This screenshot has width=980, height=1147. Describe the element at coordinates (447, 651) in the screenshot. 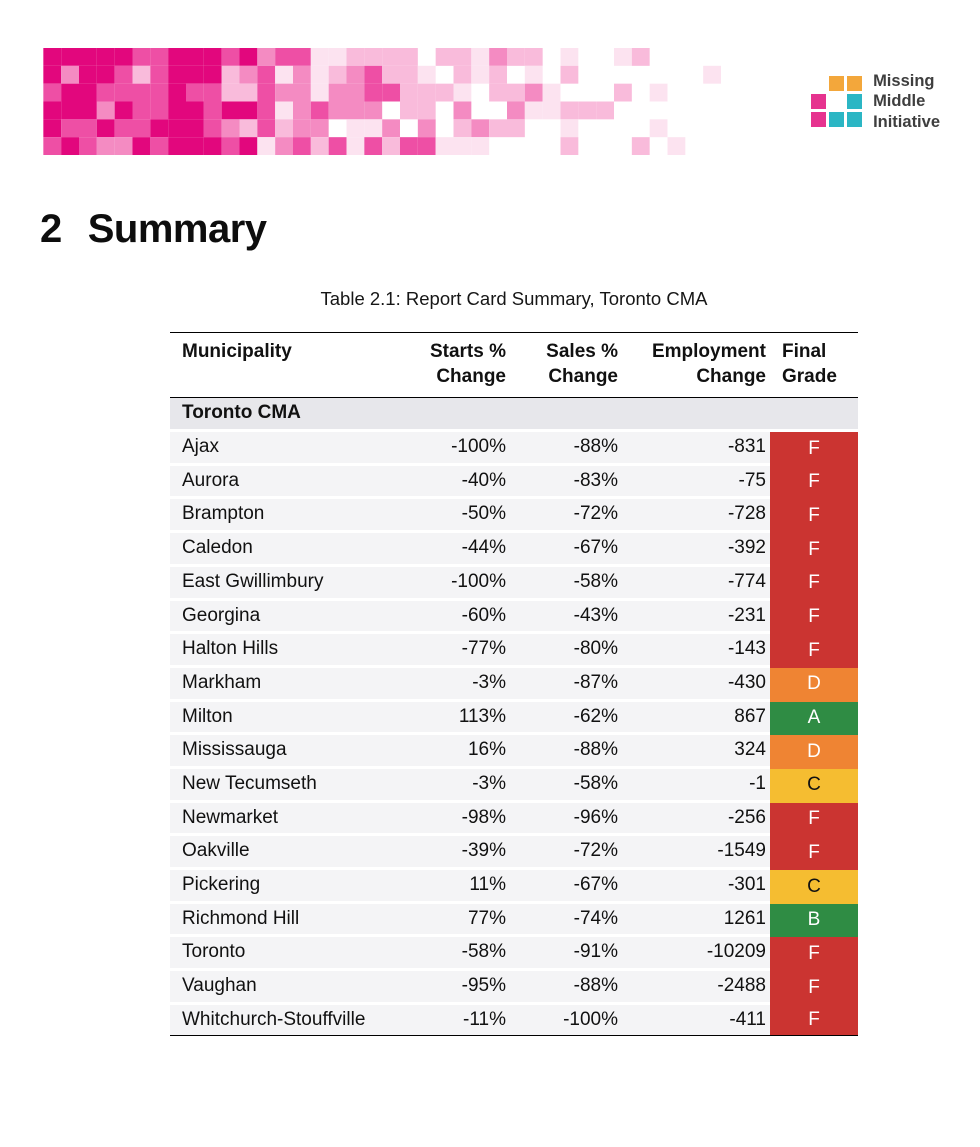

I see `starts-cell: -77%` at that location.